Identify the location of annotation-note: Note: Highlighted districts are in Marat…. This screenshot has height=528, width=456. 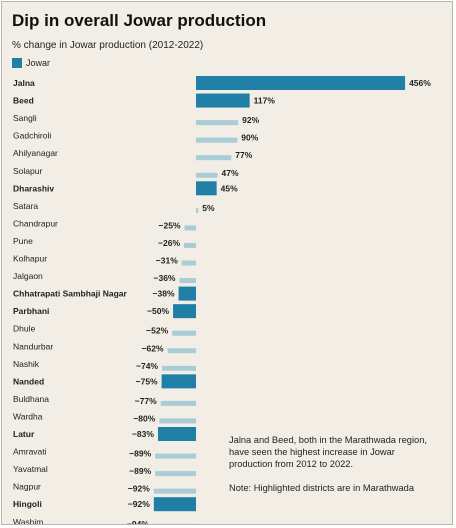
(321, 488).